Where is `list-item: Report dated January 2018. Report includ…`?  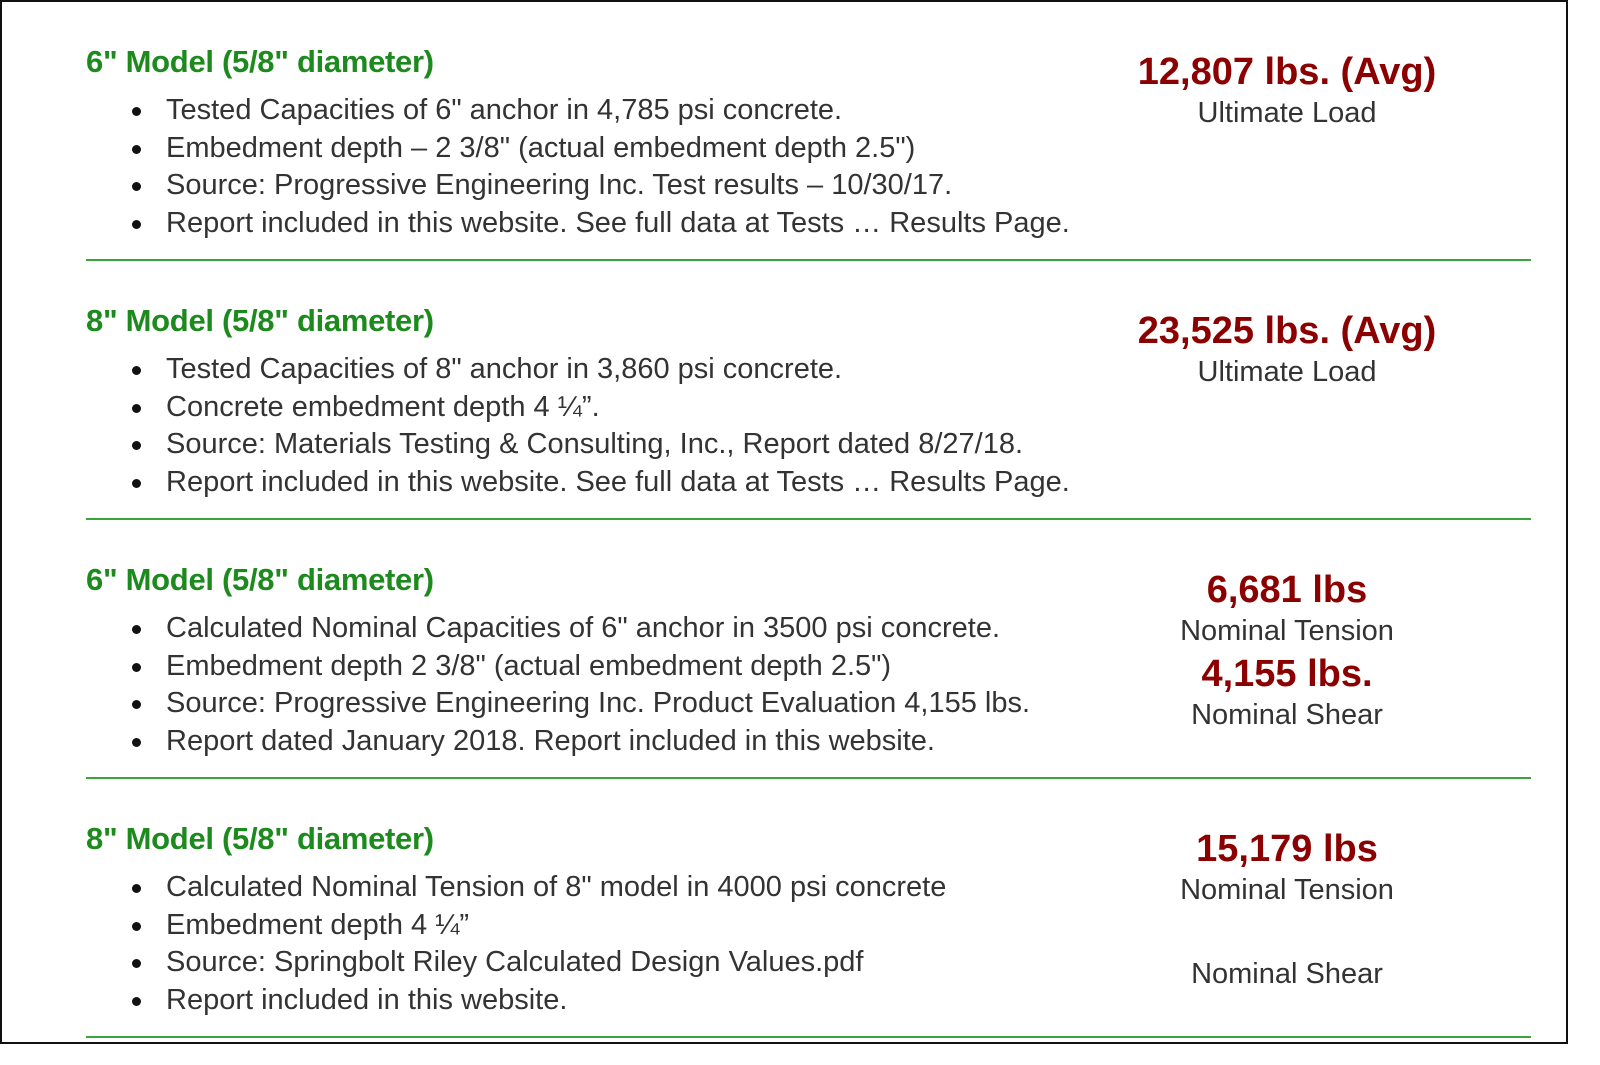
list-item: Report dated January 2018. Report includ… is located at coordinates (580, 742).